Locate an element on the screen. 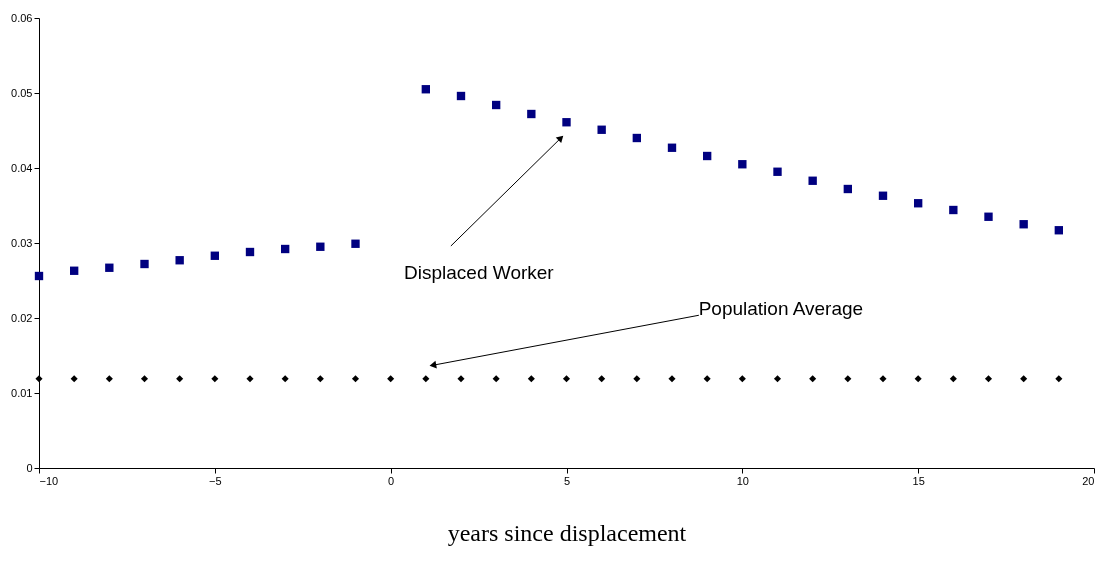 The width and height of the screenshot is (1119, 566). y-tick-label: 0.01 is located at coordinates (22, 392).